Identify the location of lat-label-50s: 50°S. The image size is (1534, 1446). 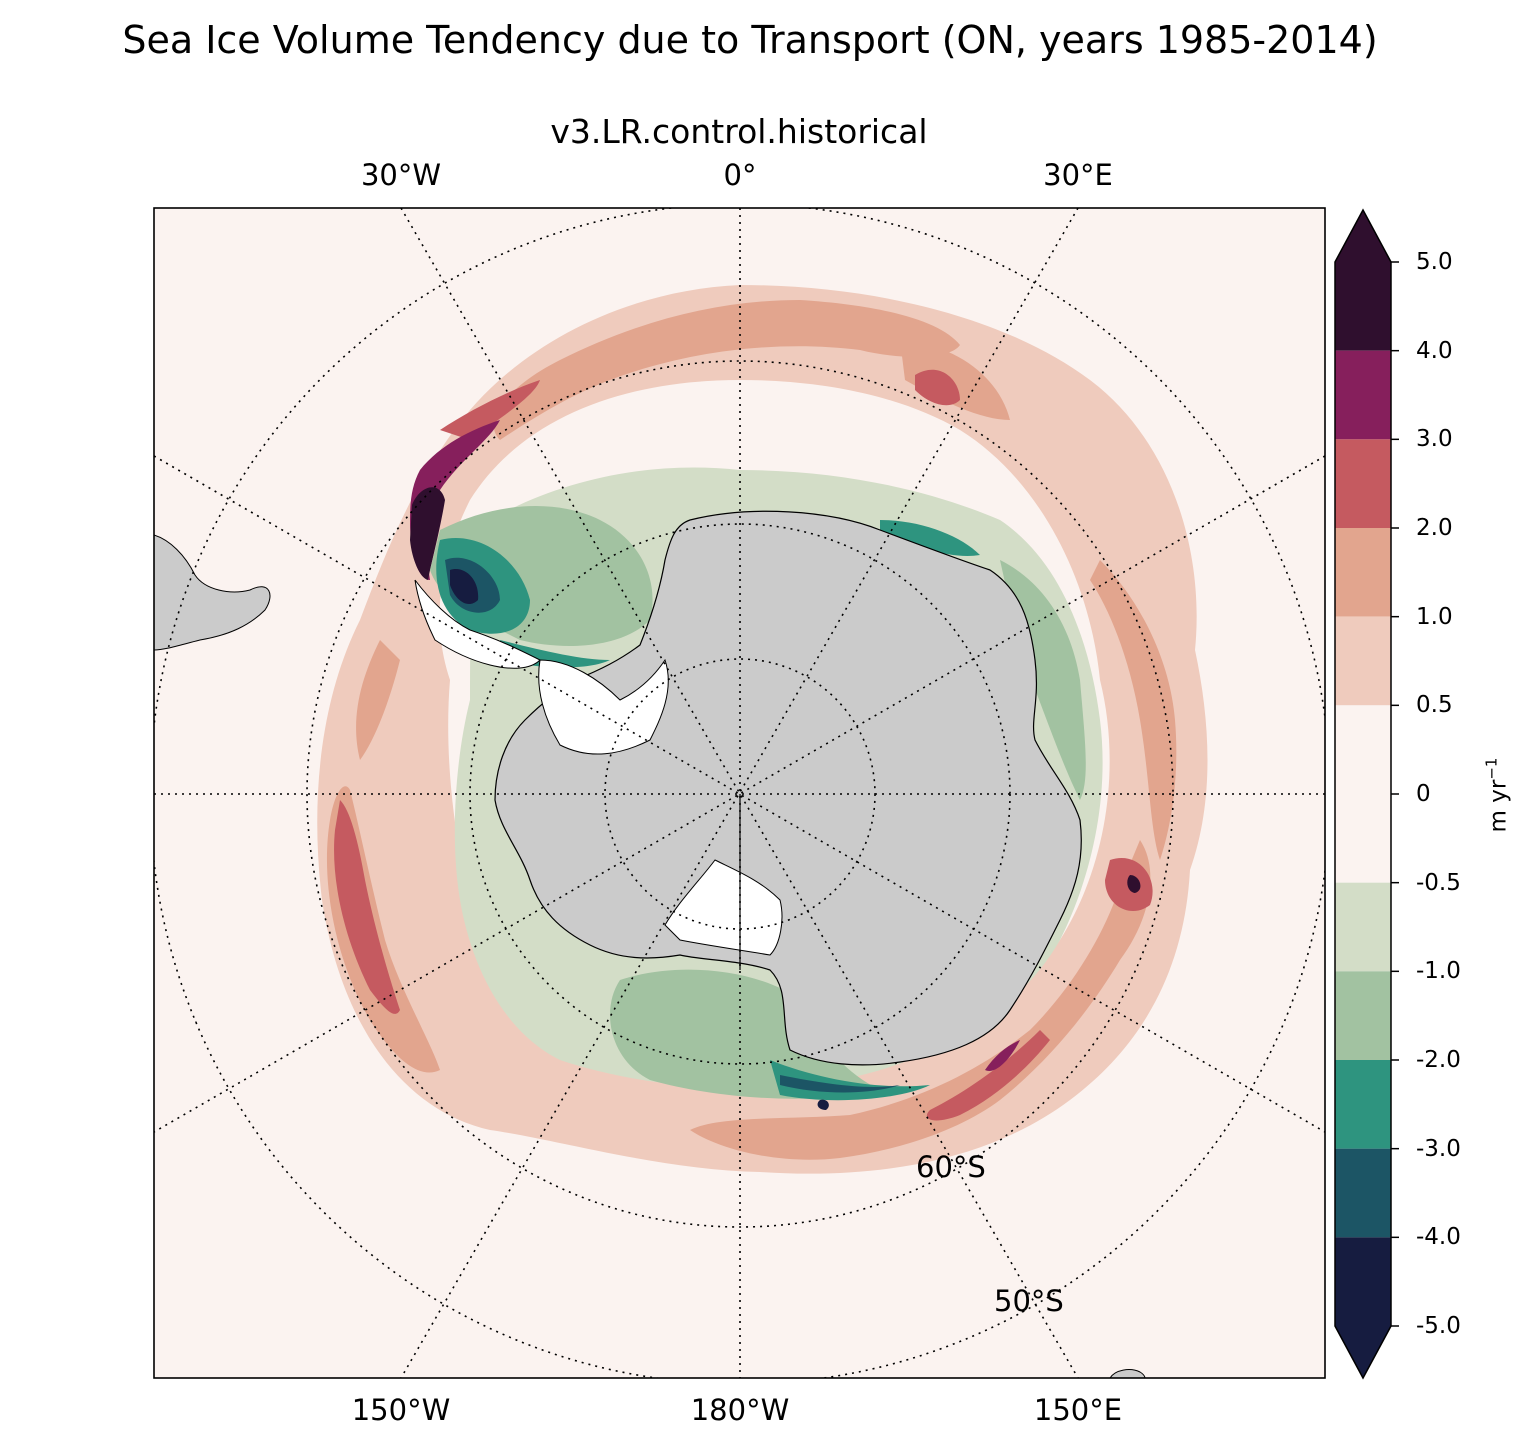
(1029, 1301).